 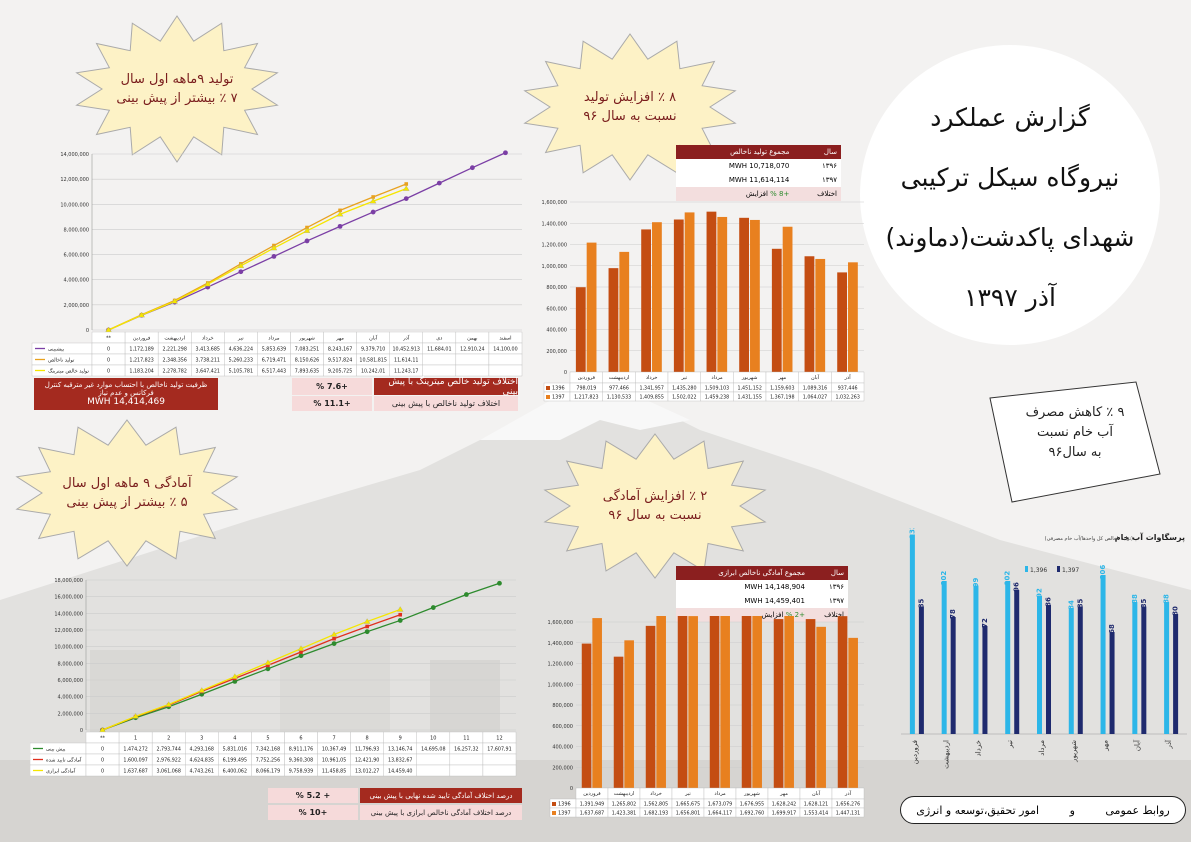 I want to click on table-cell: 14,459,401 MWH, so click(x=774, y=601).